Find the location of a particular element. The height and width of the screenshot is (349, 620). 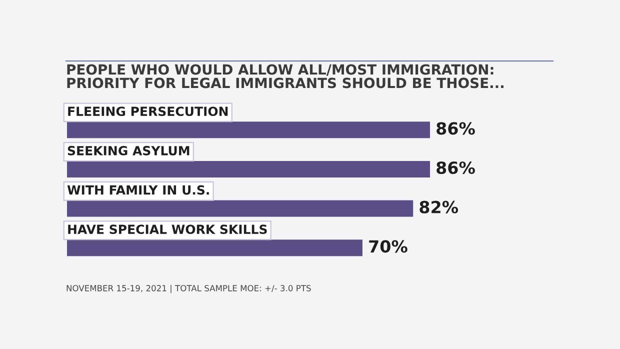

y-tick-label: SEEKING ASYLUM is located at coordinates (129, 151).